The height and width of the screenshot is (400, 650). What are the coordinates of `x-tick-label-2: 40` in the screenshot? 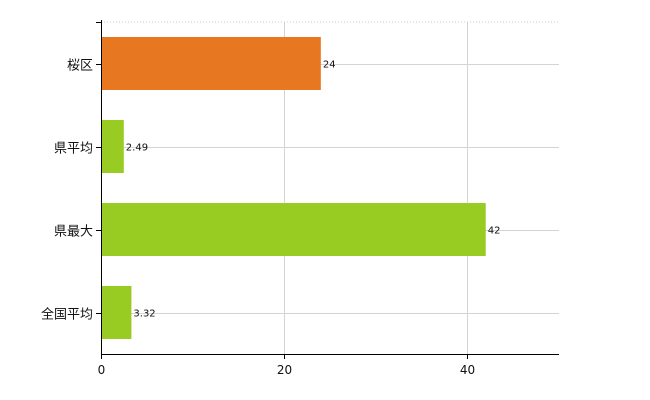 It's located at (467, 370).